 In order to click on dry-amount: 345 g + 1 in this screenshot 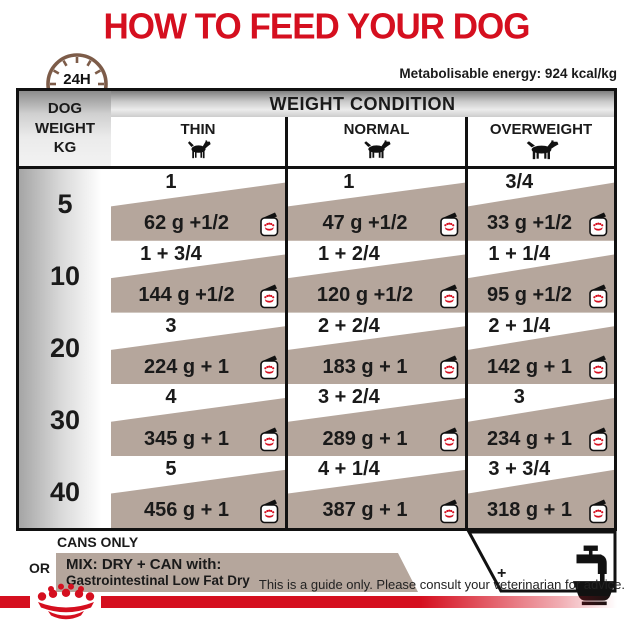, I will do `click(186, 438)`.